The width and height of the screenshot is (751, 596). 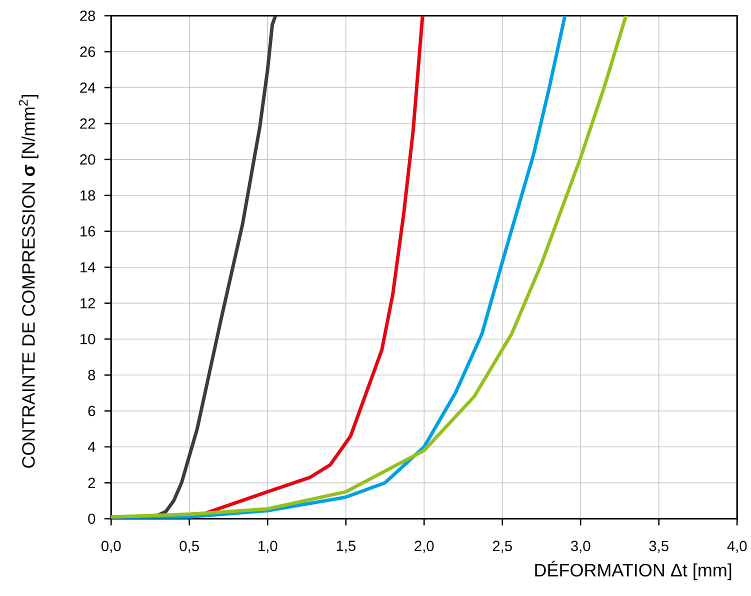 What do you see at coordinates (88, 87) in the screenshot?
I see `y-tick-label: 24` at bounding box center [88, 87].